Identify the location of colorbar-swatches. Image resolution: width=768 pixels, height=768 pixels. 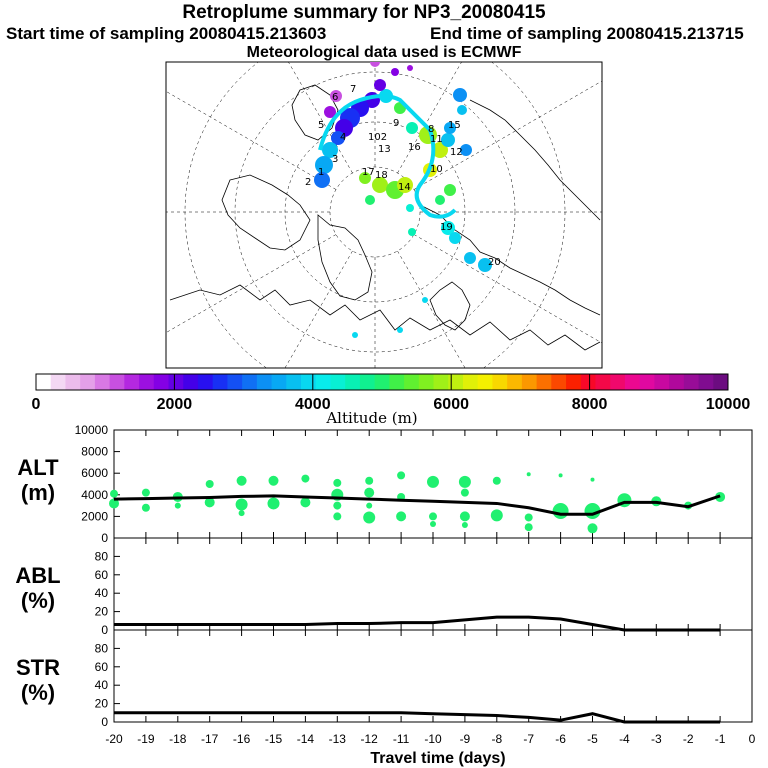
(382, 382).